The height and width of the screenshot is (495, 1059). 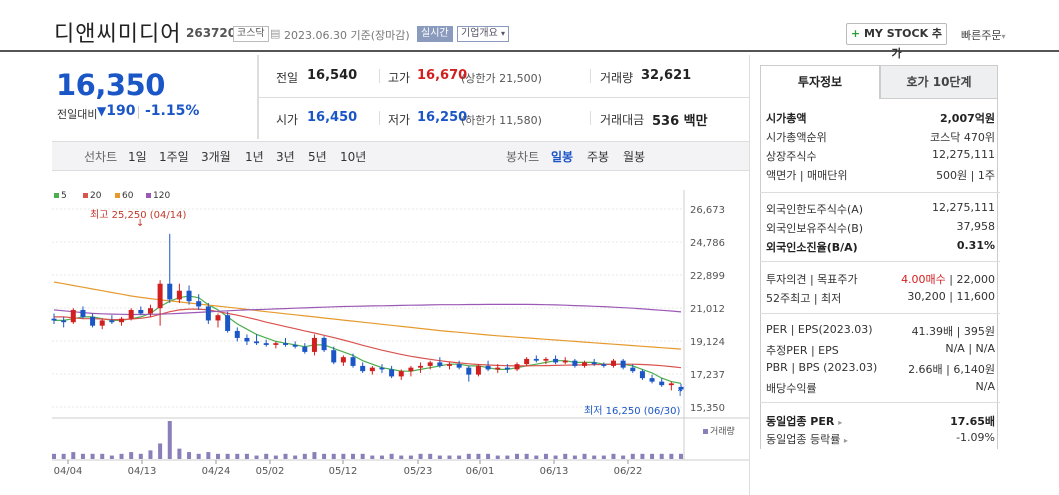 What do you see at coordinates (802, 350) in the screenshot?
I see `info-label: 추정PER | EPS` at bounding box center [802, 350].